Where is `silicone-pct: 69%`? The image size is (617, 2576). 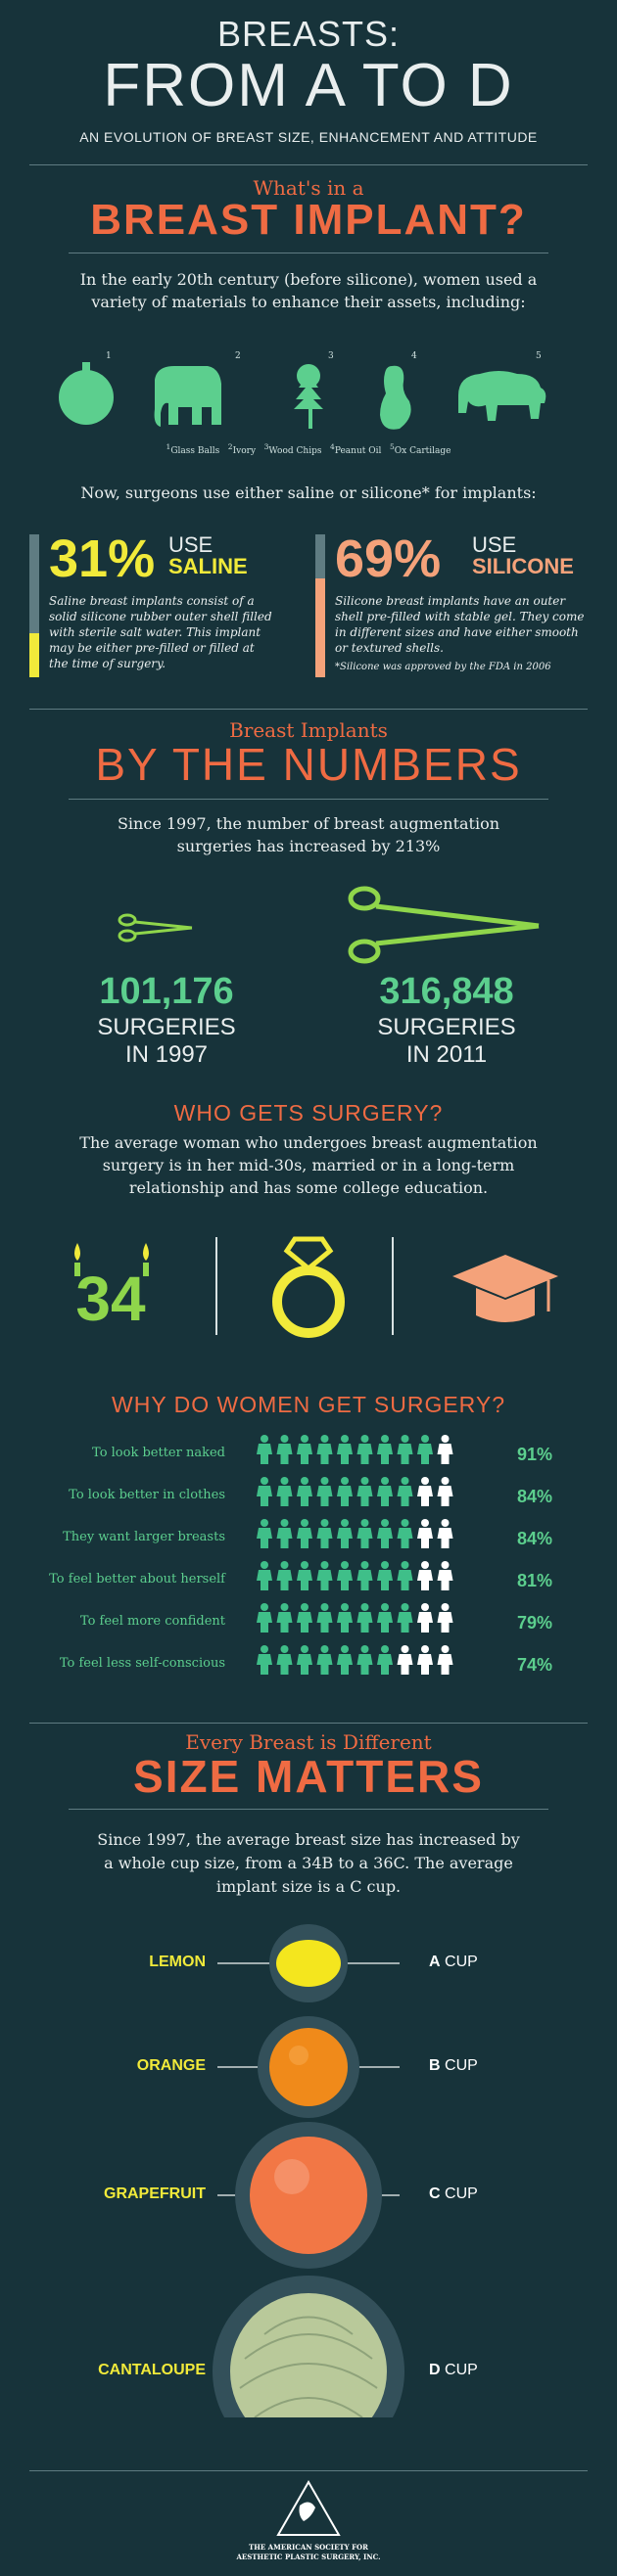 silicone-pct: 69% is located at coordinates (388, 558).